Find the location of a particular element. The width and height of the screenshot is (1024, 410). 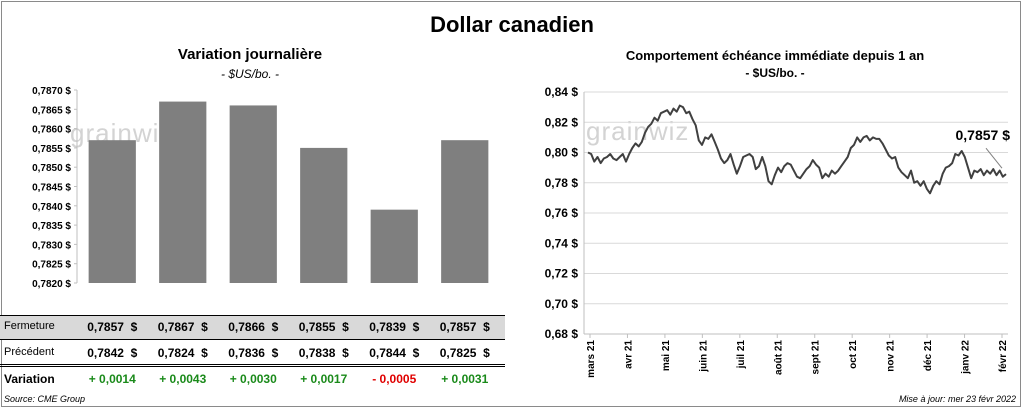

table-cell: + 0,0031 is located at coordinates (465, 379).